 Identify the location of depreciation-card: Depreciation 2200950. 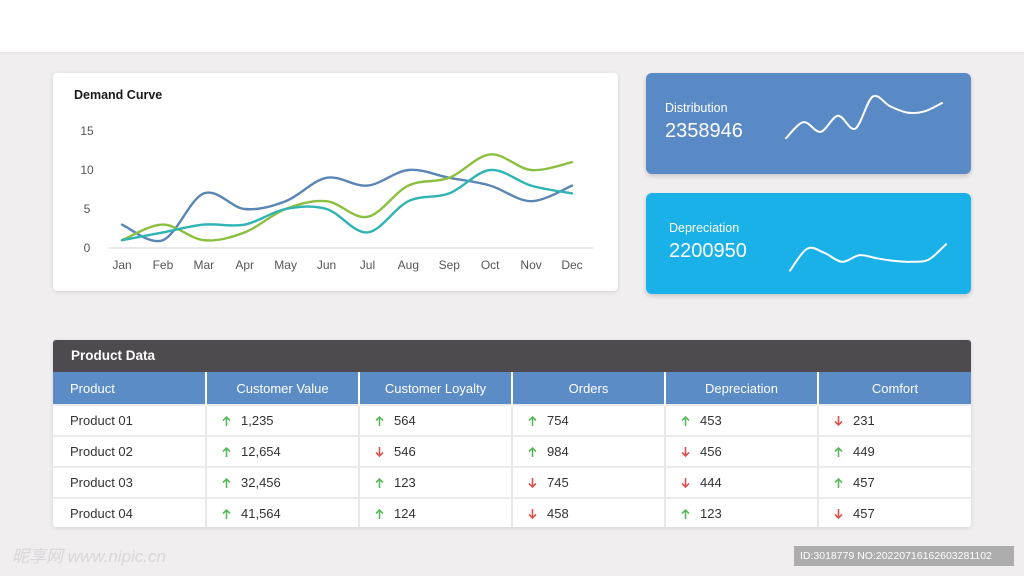
(808, 243).